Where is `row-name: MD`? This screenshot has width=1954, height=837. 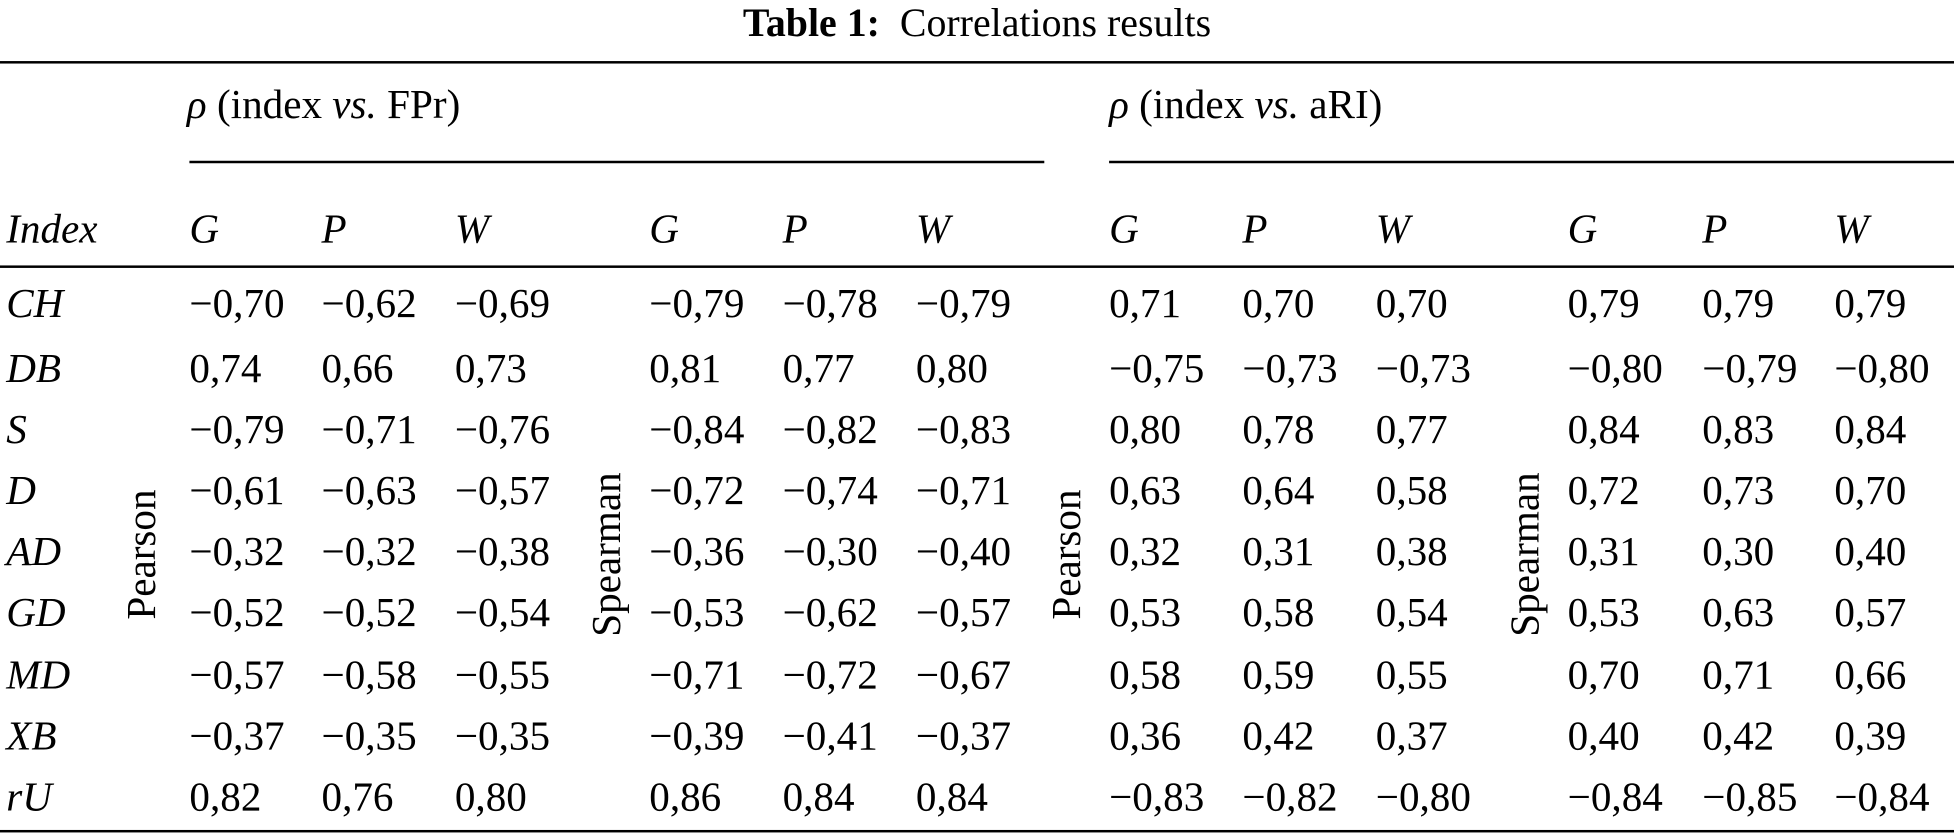
row-name: MD is located at coordinates (38, 676).